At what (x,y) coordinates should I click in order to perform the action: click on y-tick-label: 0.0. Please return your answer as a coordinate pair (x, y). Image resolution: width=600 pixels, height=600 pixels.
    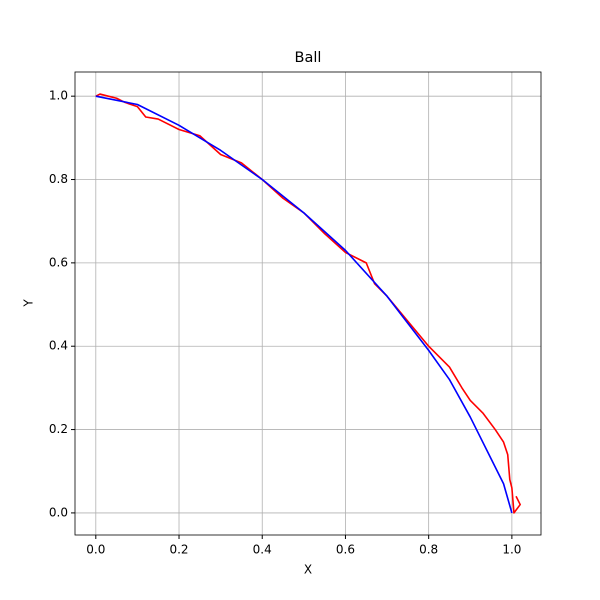
    Looking at the image, I should click on (58, 512).